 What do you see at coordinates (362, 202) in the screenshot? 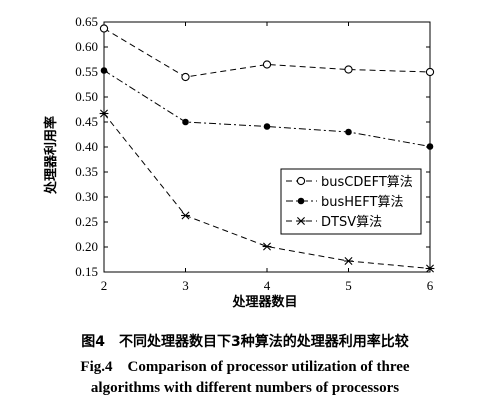
I see `legend-label-2: busHEFT算法` at bounding box center [362, 202].